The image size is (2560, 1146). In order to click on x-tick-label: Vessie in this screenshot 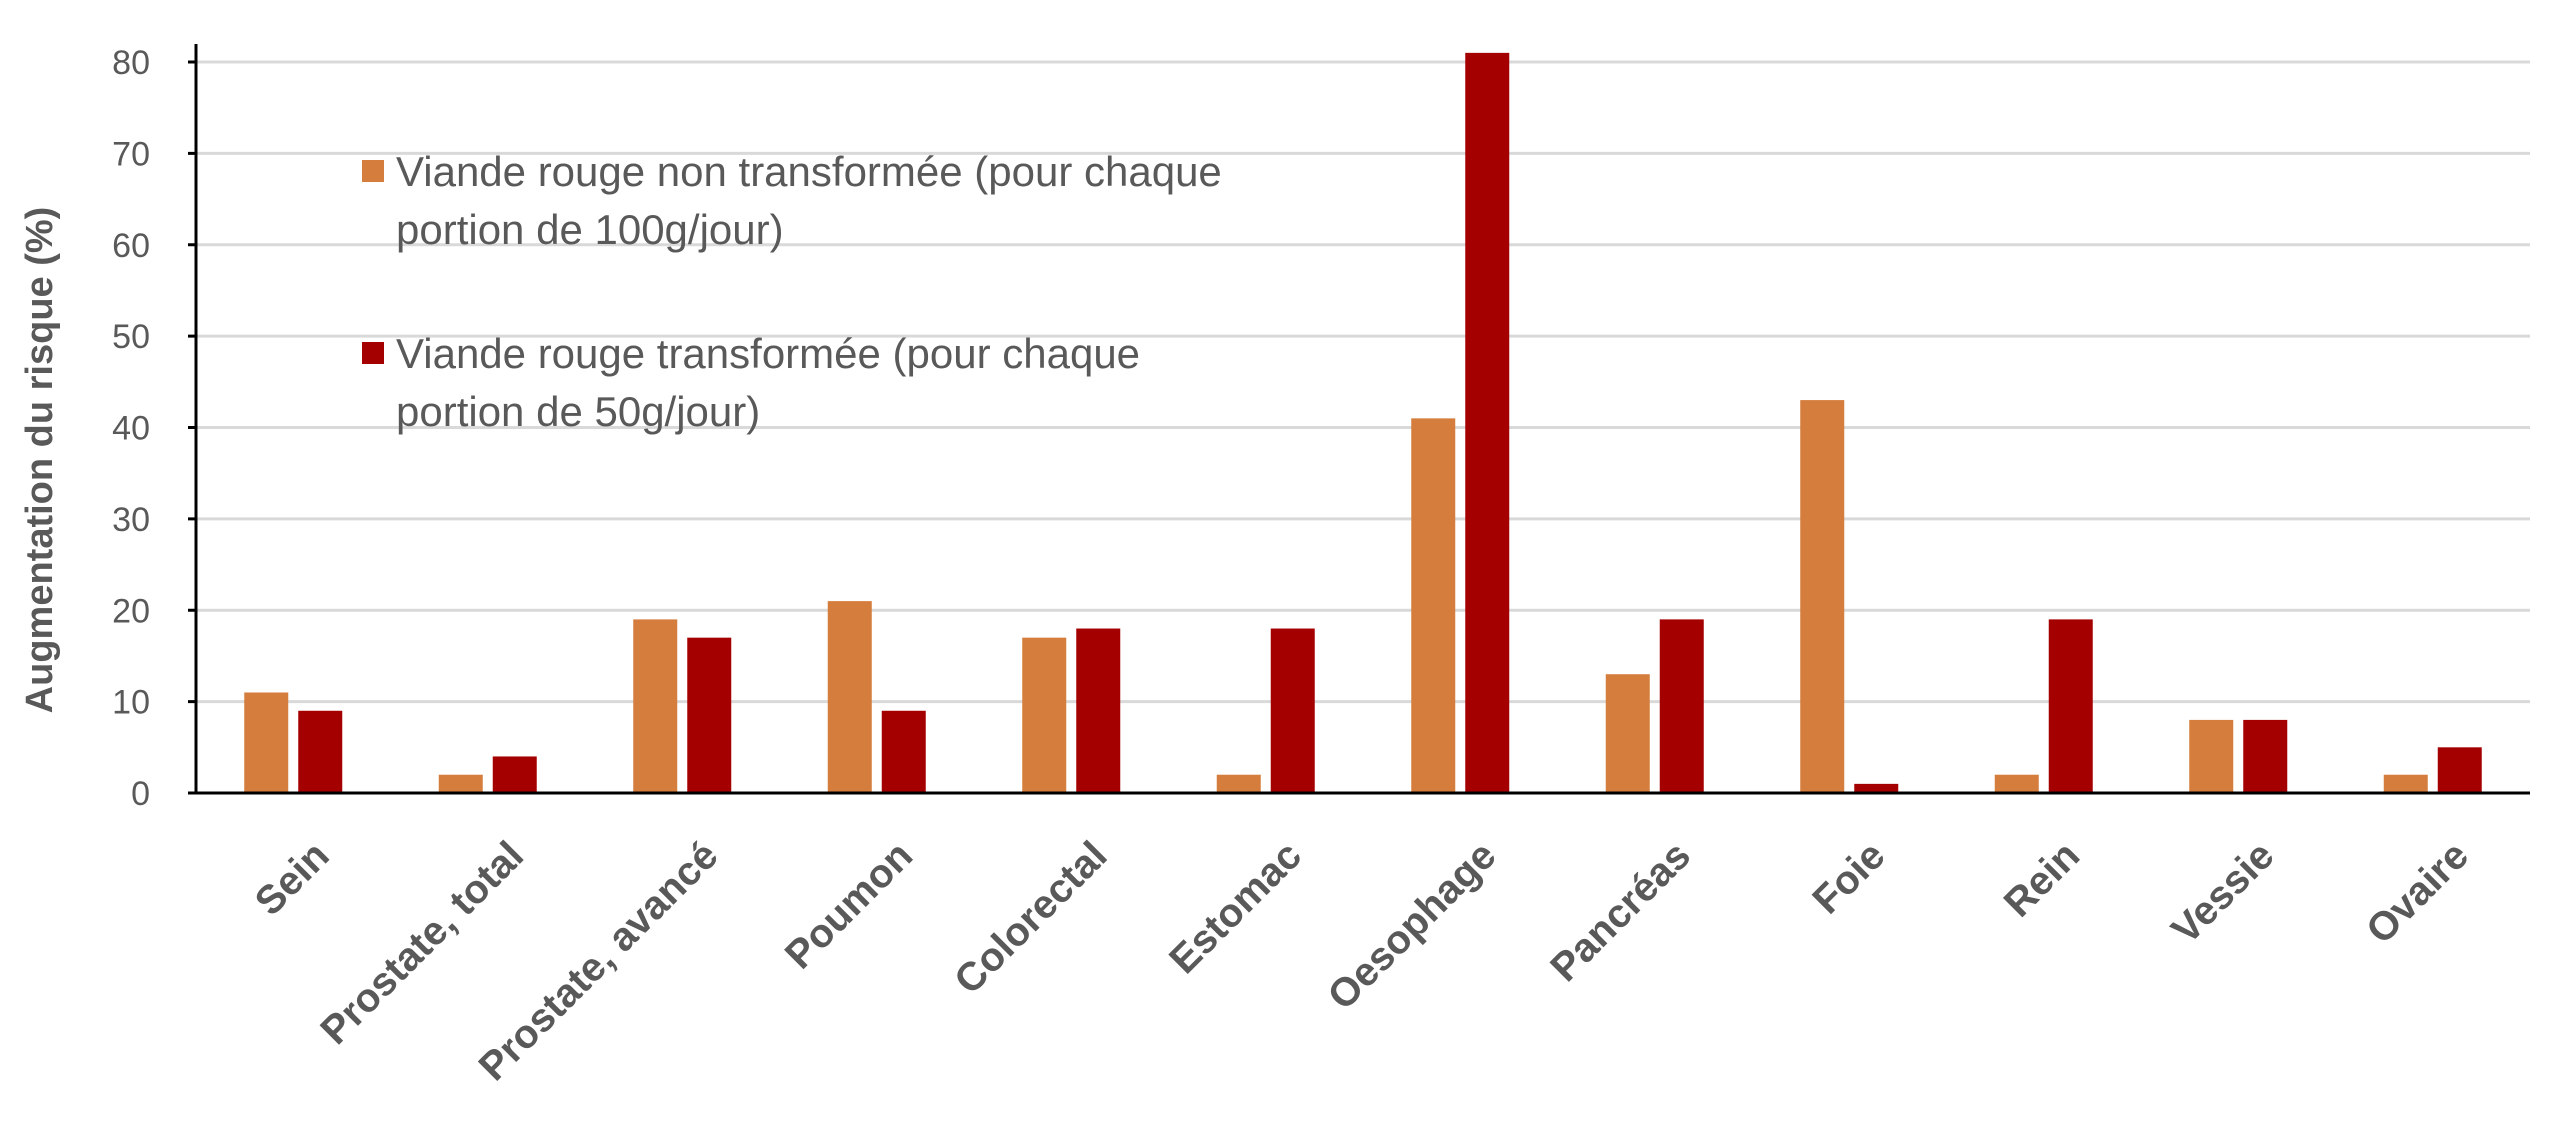, I will do `click(2222, 892)`.